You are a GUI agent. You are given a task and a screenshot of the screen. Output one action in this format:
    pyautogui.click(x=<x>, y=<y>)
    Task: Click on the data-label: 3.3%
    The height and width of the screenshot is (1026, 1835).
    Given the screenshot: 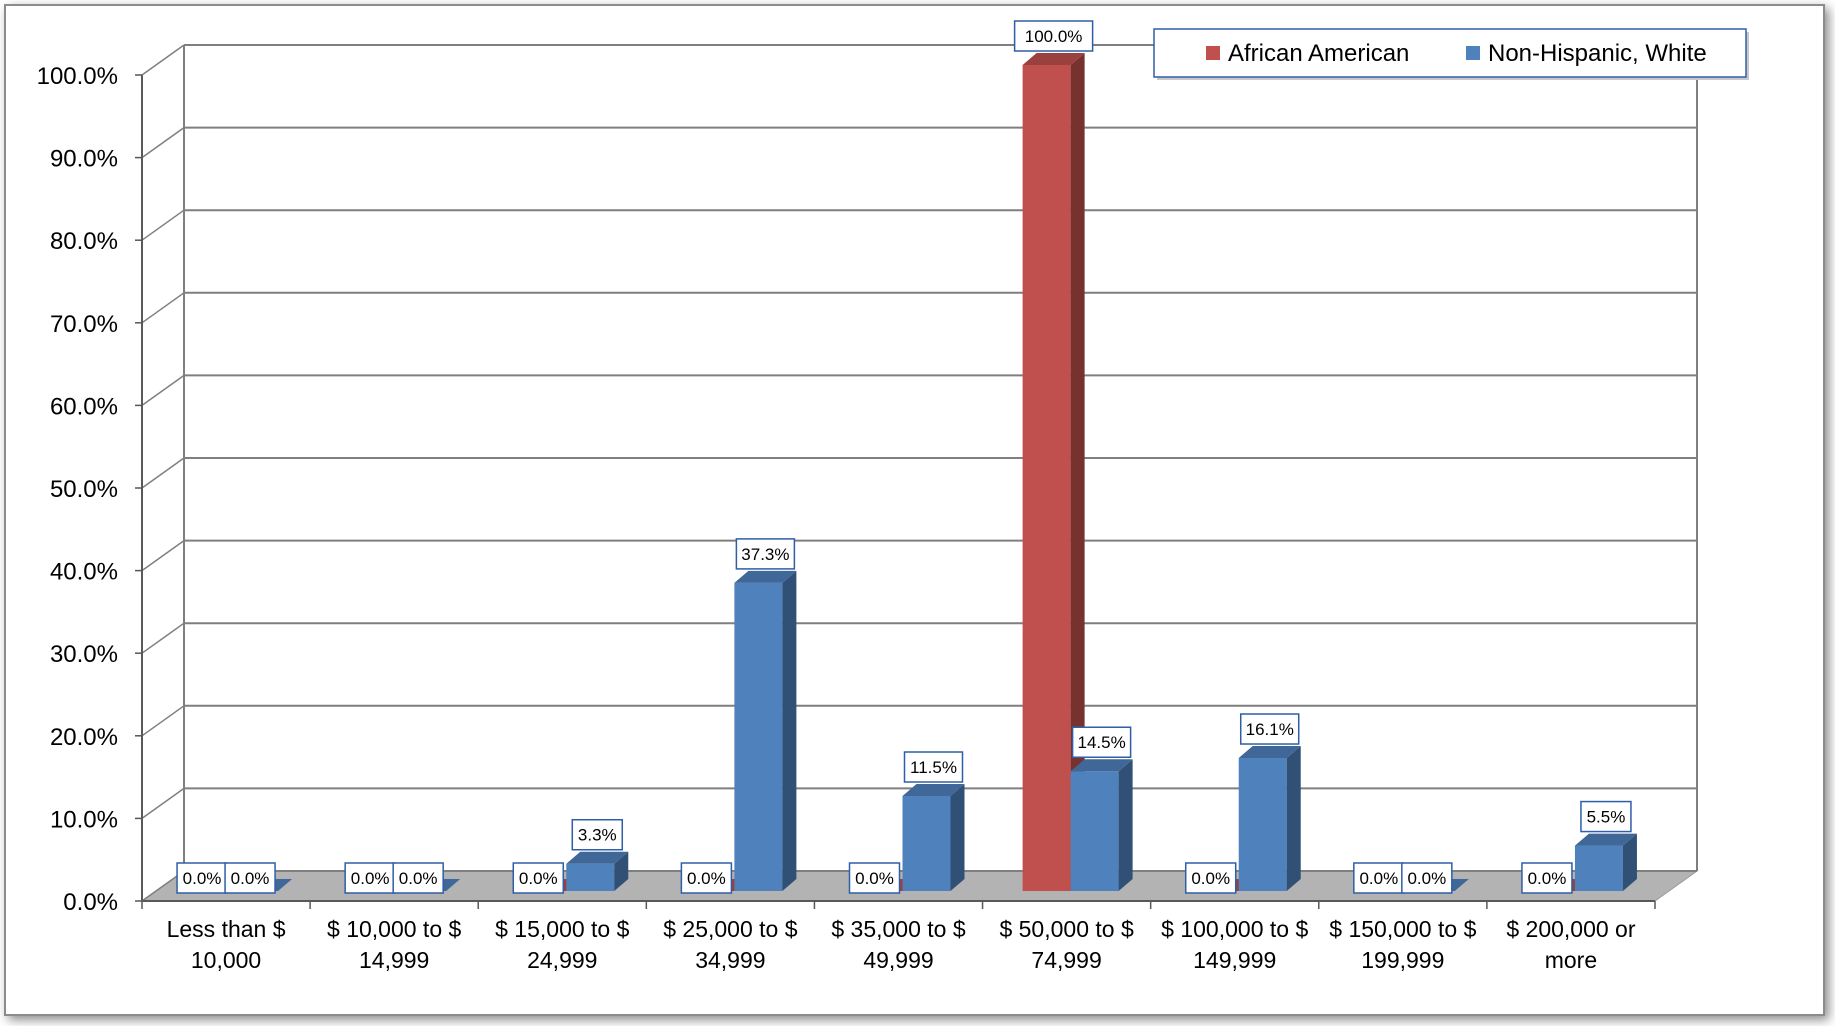 What is the action you would take?
    pyautogui.click(x=597, y=834)
    